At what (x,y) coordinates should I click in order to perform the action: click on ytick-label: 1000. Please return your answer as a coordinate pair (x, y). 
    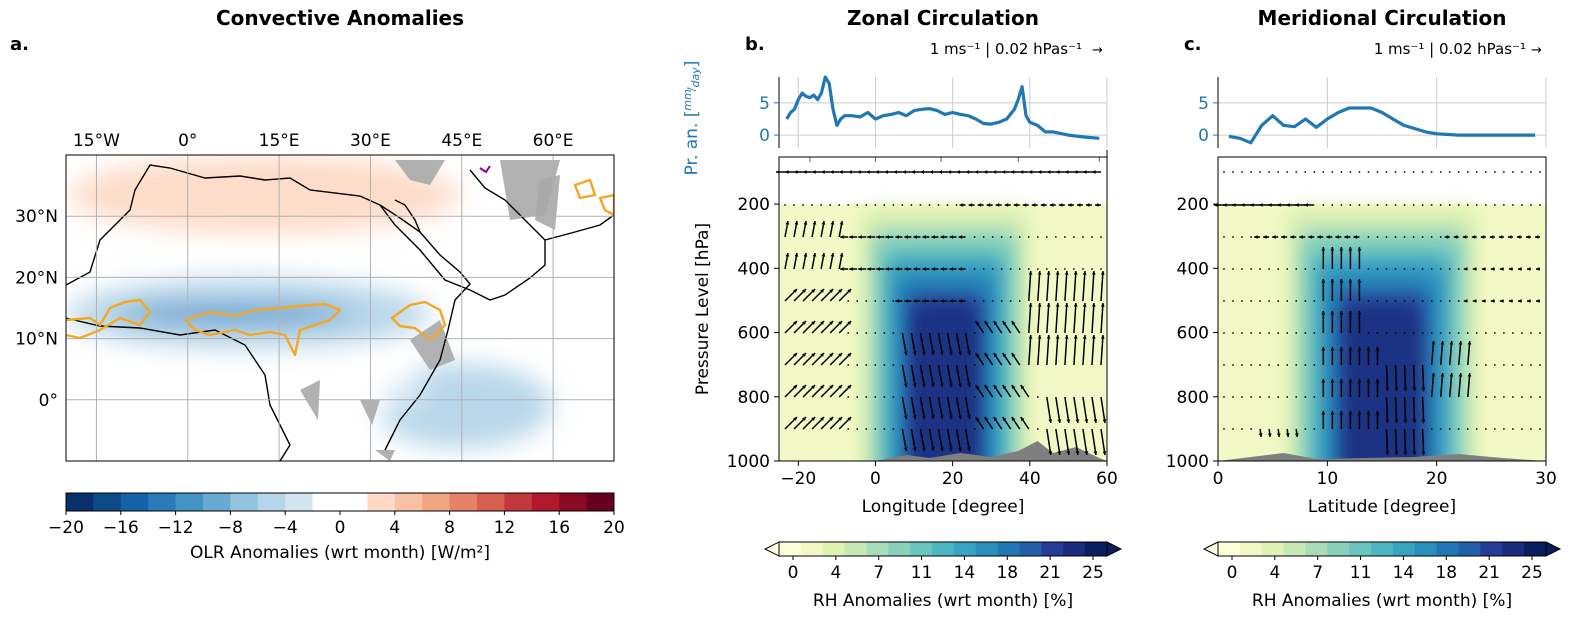
    Looking at the image, I should click on (1187, 462).